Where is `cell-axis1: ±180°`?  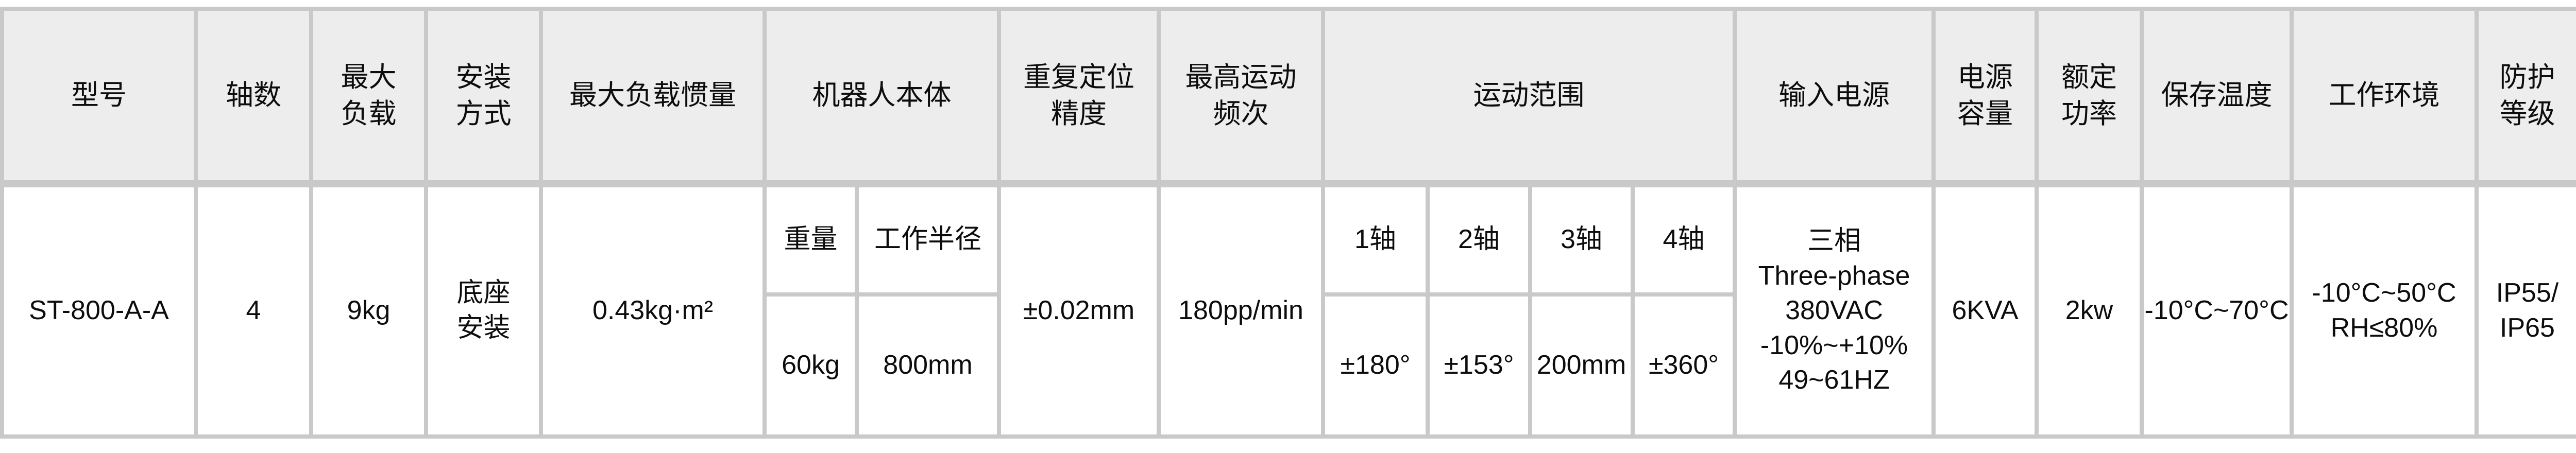
cell-axis1: ±180° is located at coordinates (1375, 365).